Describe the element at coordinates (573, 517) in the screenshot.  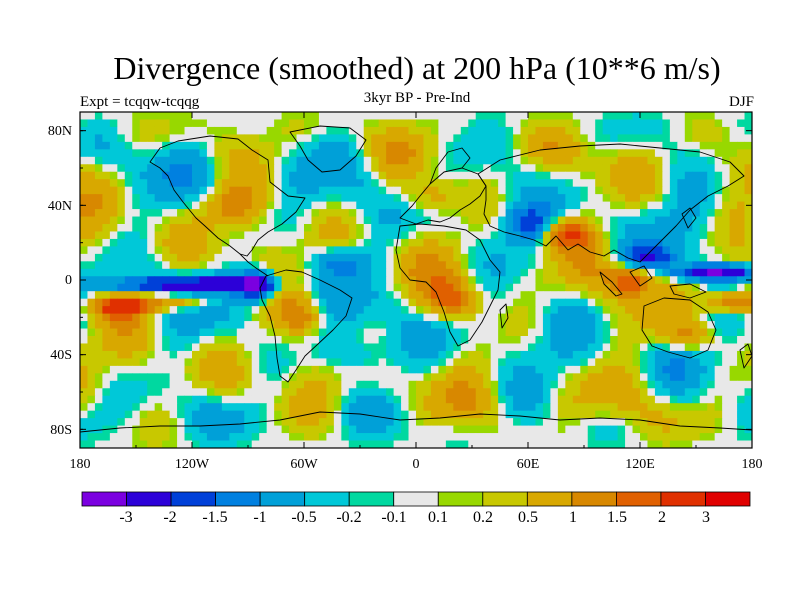
I see `colorbar-tick-label: 1` at that location.